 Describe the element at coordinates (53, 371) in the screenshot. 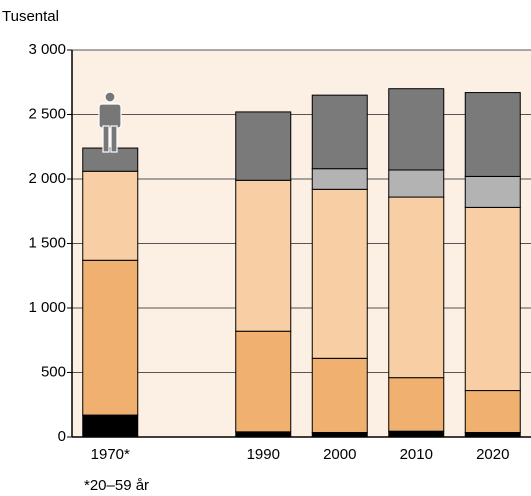

I see `y-tick-label: 500` at that location.